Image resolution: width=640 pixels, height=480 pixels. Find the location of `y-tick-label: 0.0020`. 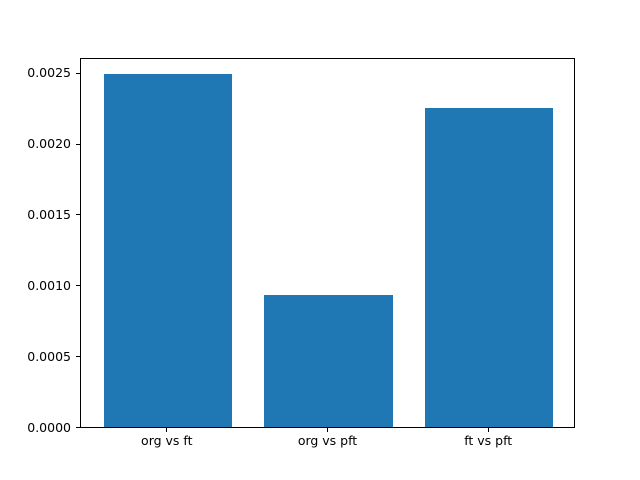

y-tick-label: 0.0020 is located at coordinates (49, 144).